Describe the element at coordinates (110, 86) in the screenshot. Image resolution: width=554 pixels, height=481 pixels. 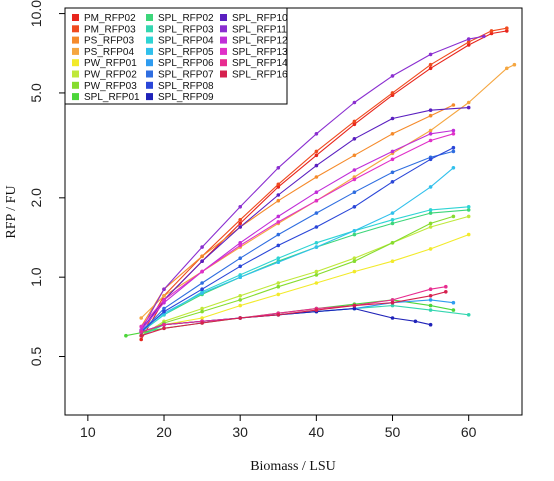
I see `legend-label: PW_RFP03` at that location.